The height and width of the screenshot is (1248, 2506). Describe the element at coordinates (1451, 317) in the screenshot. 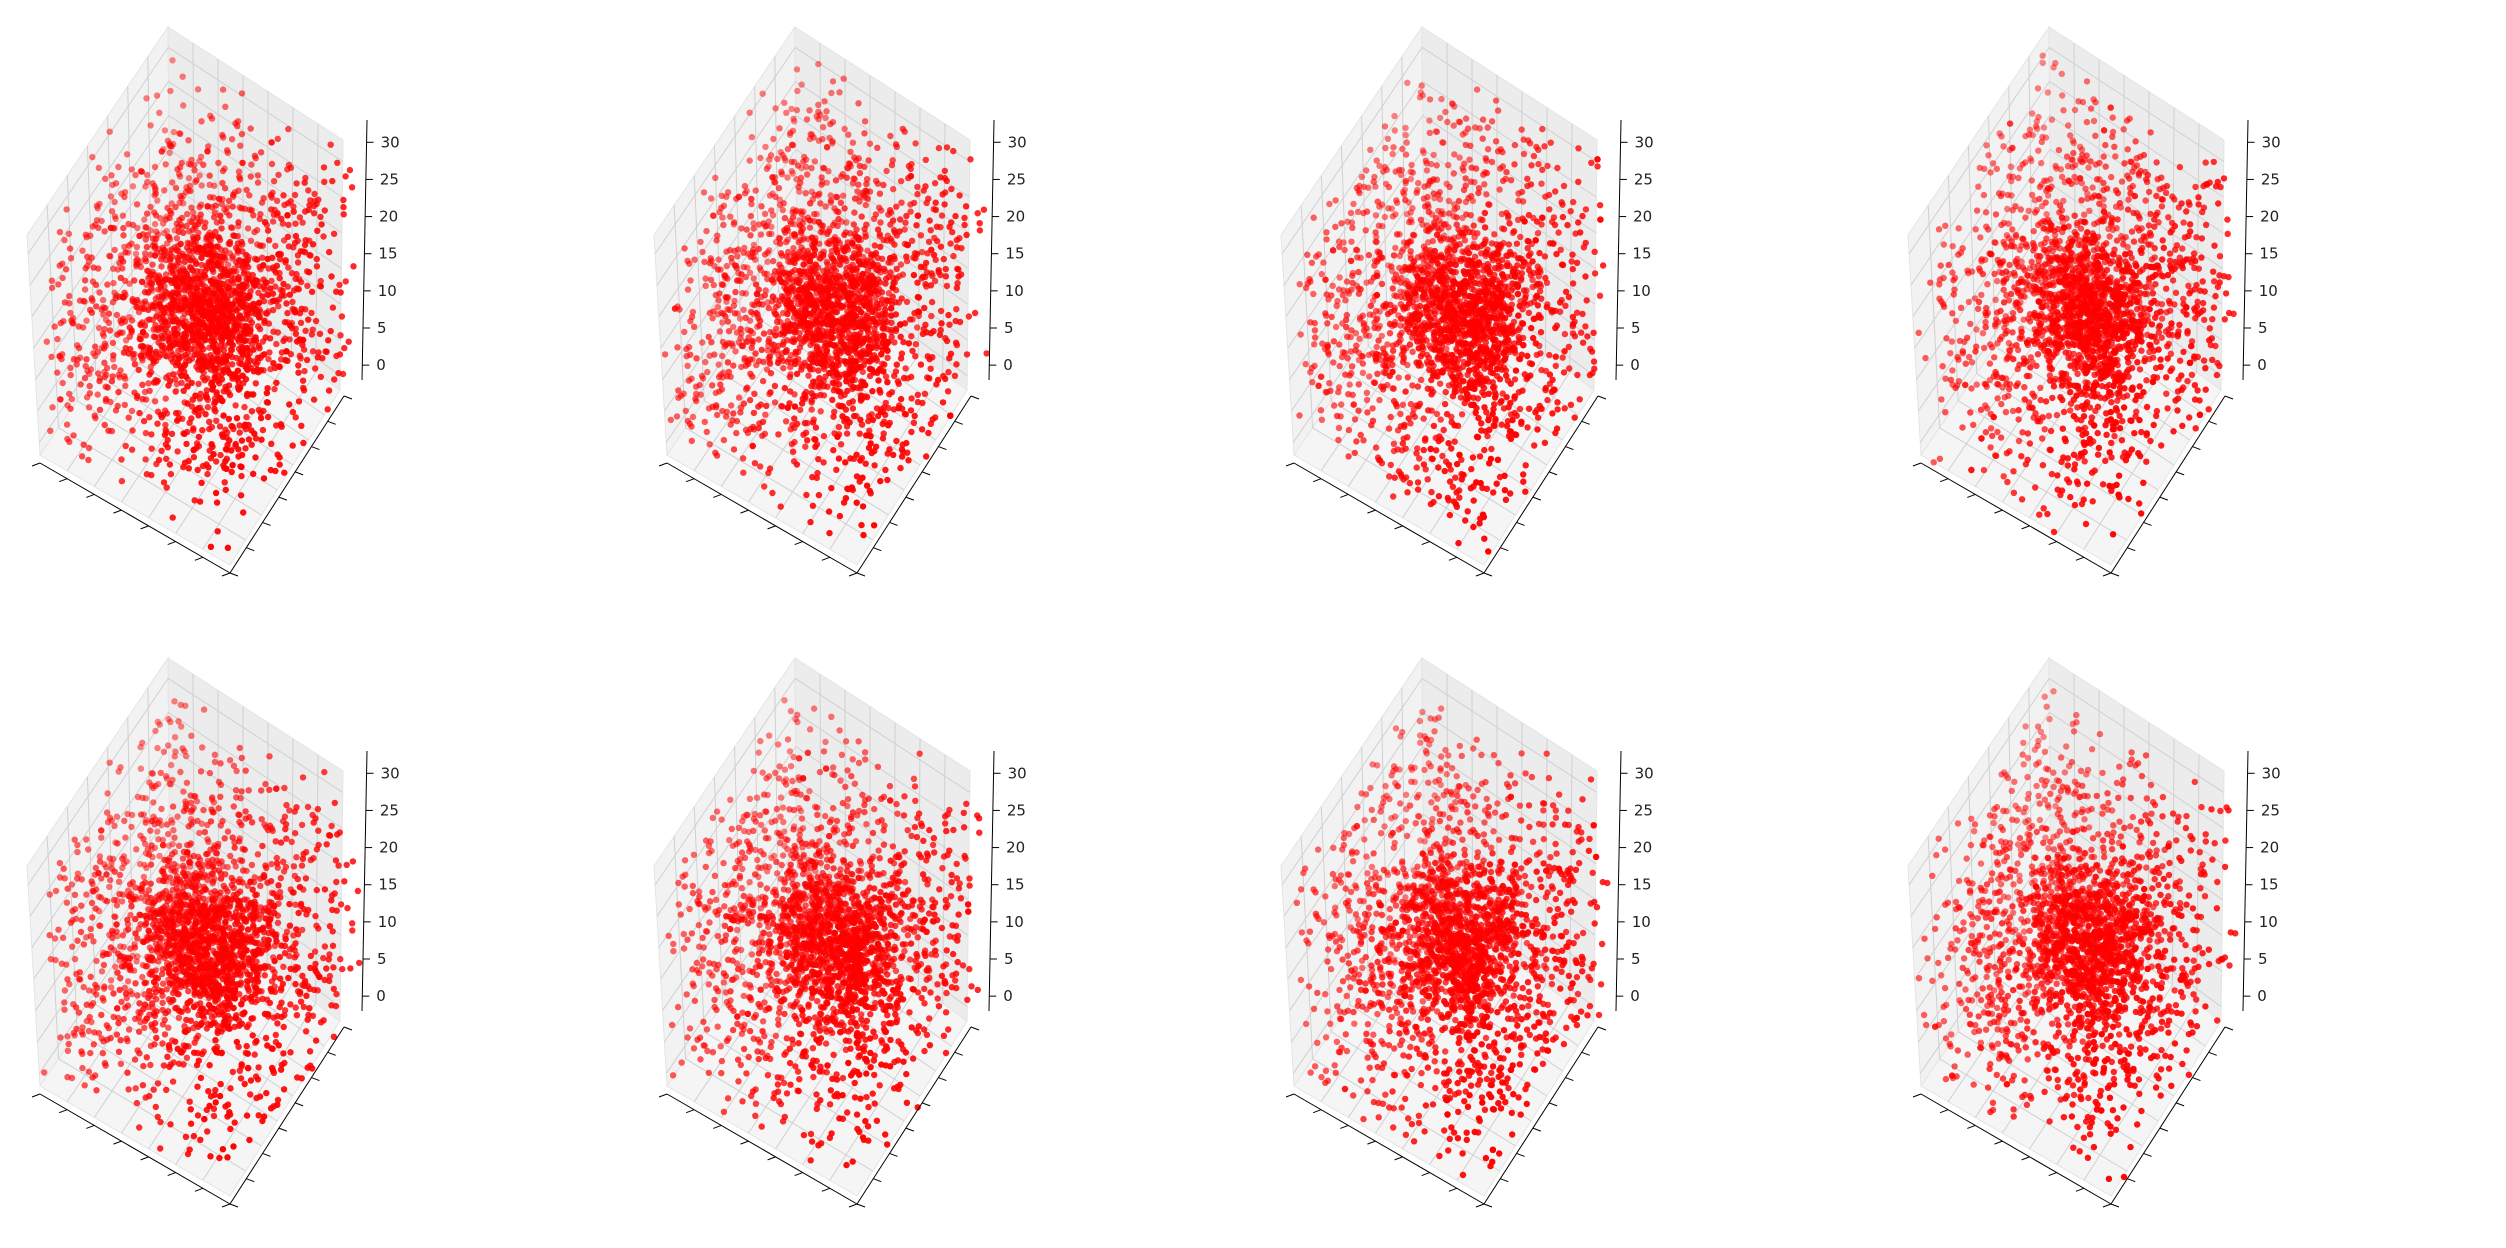

I see `scatter-points` at that location.